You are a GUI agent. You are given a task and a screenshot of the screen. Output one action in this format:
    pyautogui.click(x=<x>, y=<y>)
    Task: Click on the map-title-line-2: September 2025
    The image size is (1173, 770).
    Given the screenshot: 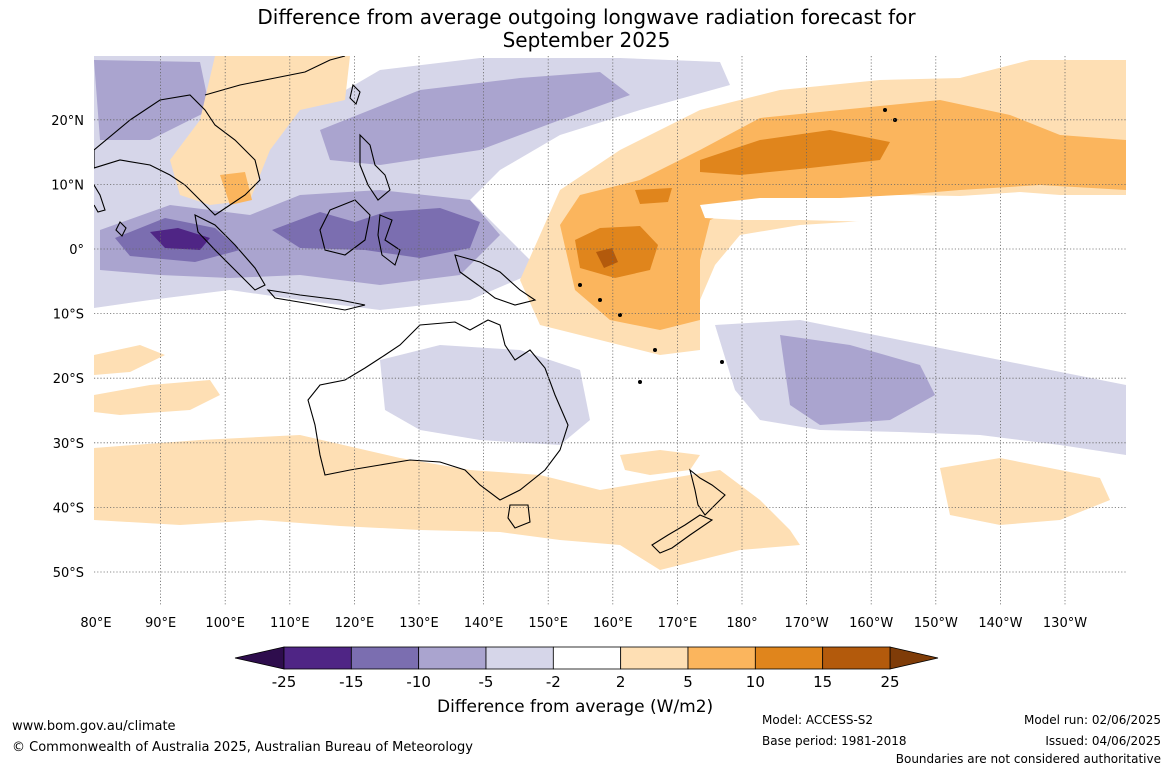 What is the action you would take?
    pyautogui.click(x=586, y=40)
    